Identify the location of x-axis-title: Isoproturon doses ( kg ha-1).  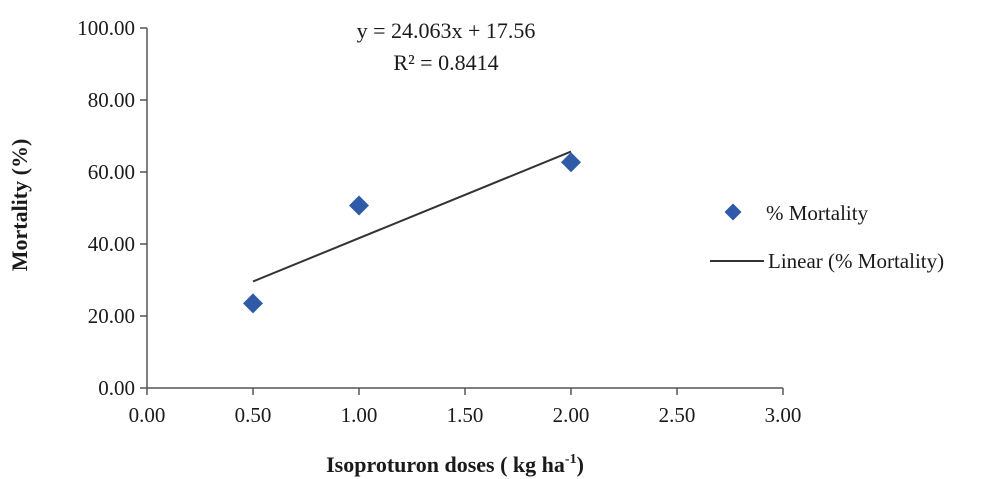
(455, 464).